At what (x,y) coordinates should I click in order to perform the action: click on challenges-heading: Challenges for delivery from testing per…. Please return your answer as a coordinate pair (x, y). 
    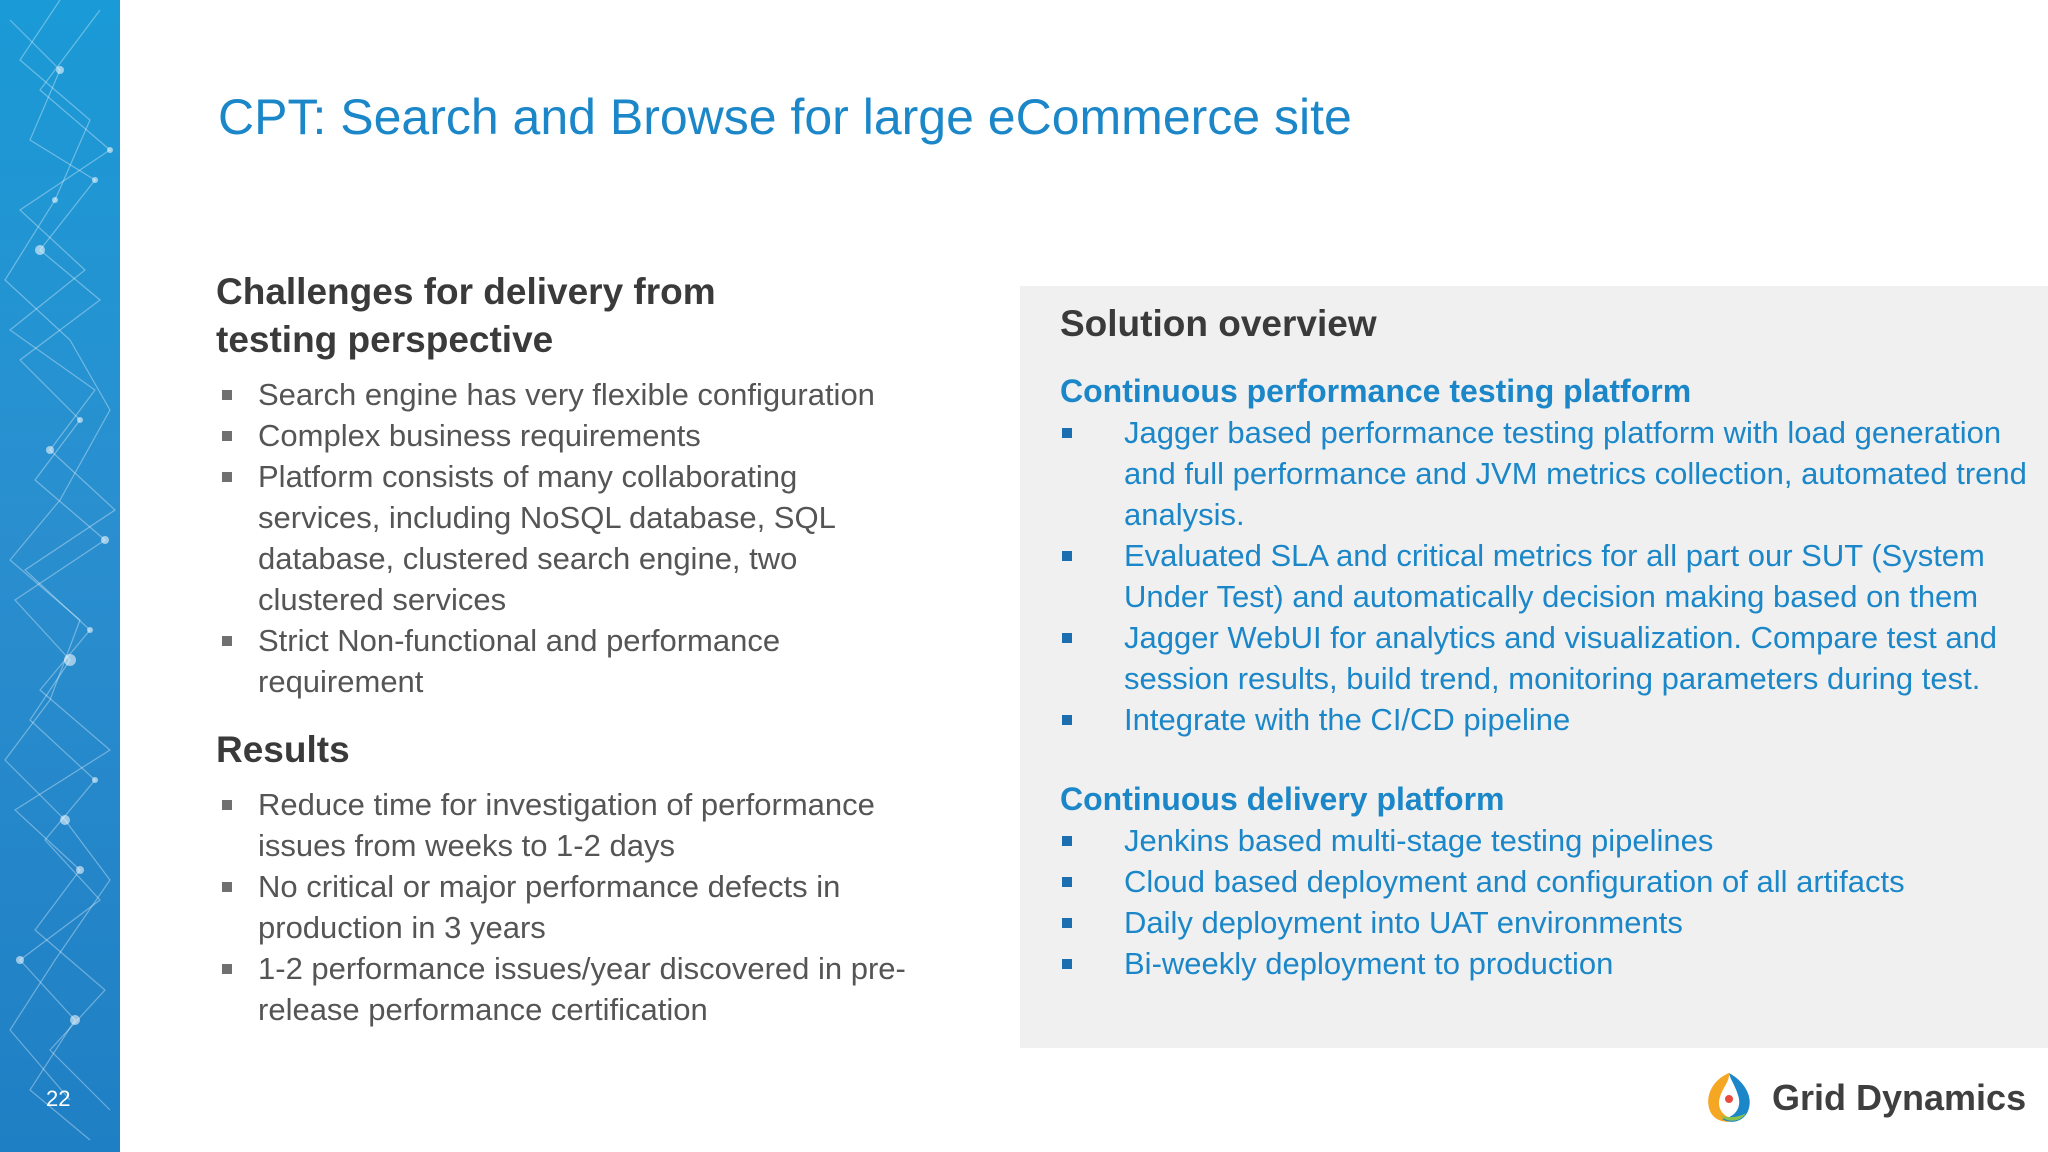
    Looking at the image, I should click on (566, 316).